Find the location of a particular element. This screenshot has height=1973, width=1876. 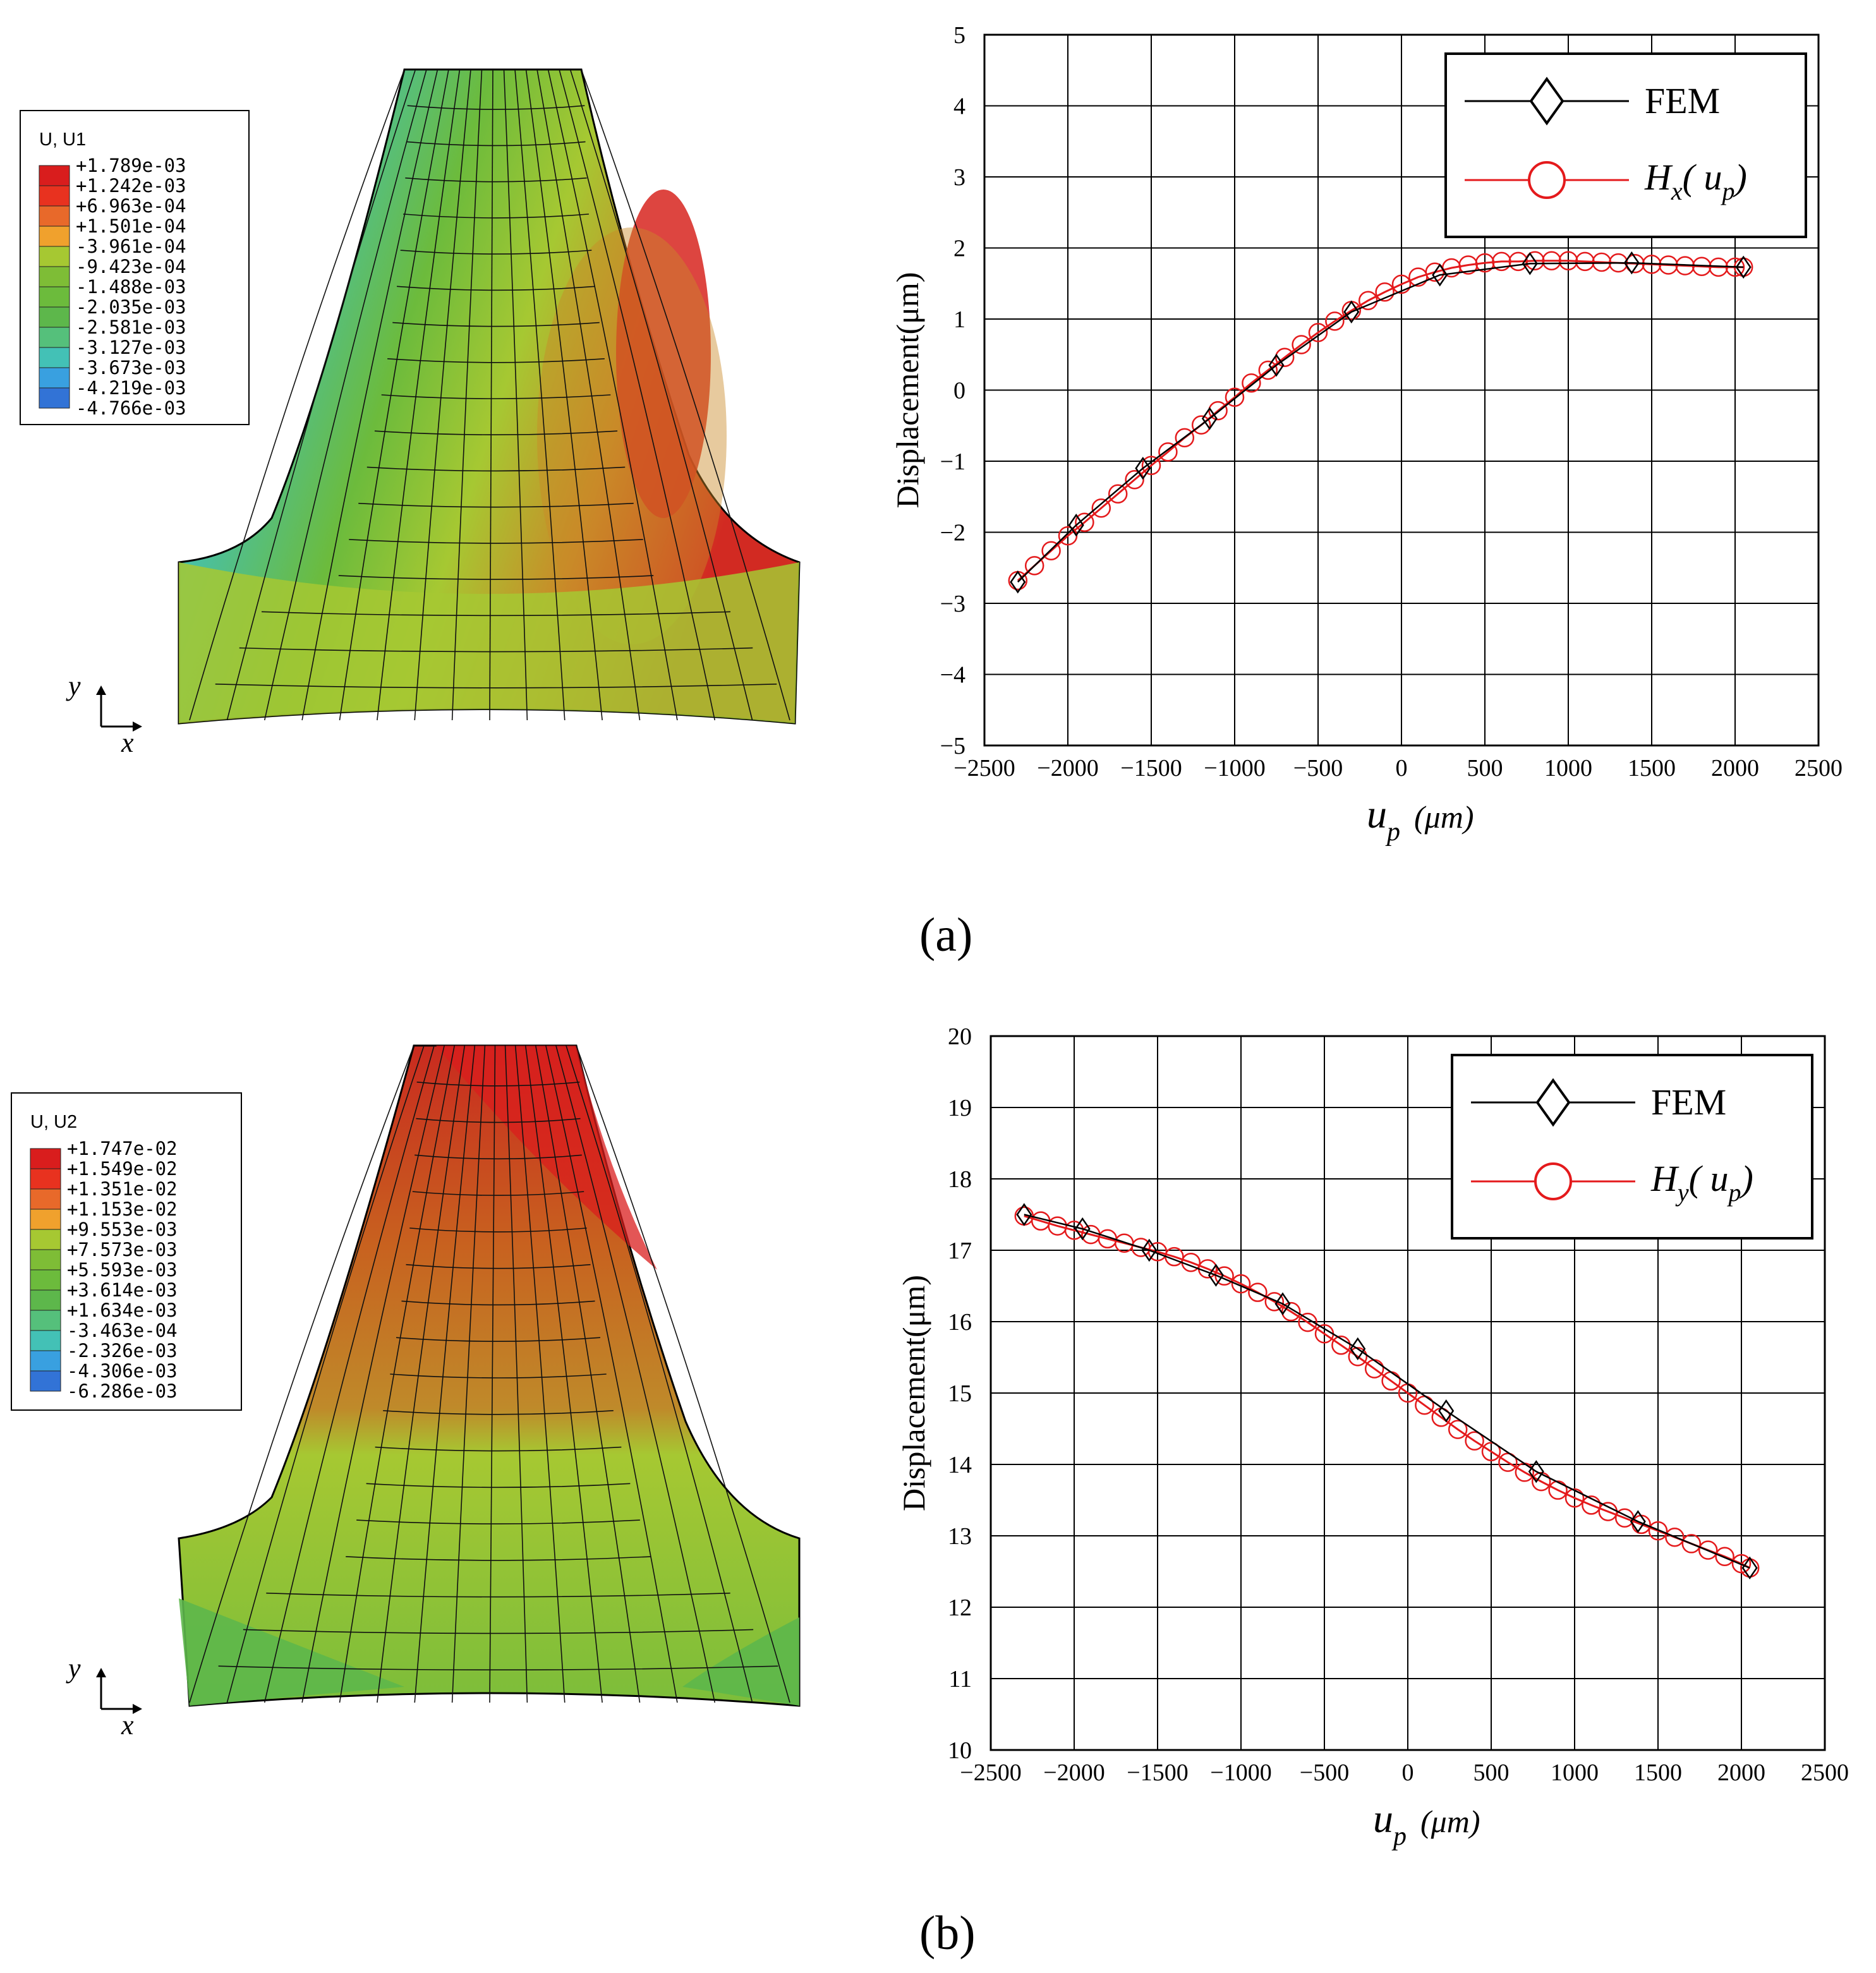

legend-value: +1.789e-03 is located at coordinates (131, 165).